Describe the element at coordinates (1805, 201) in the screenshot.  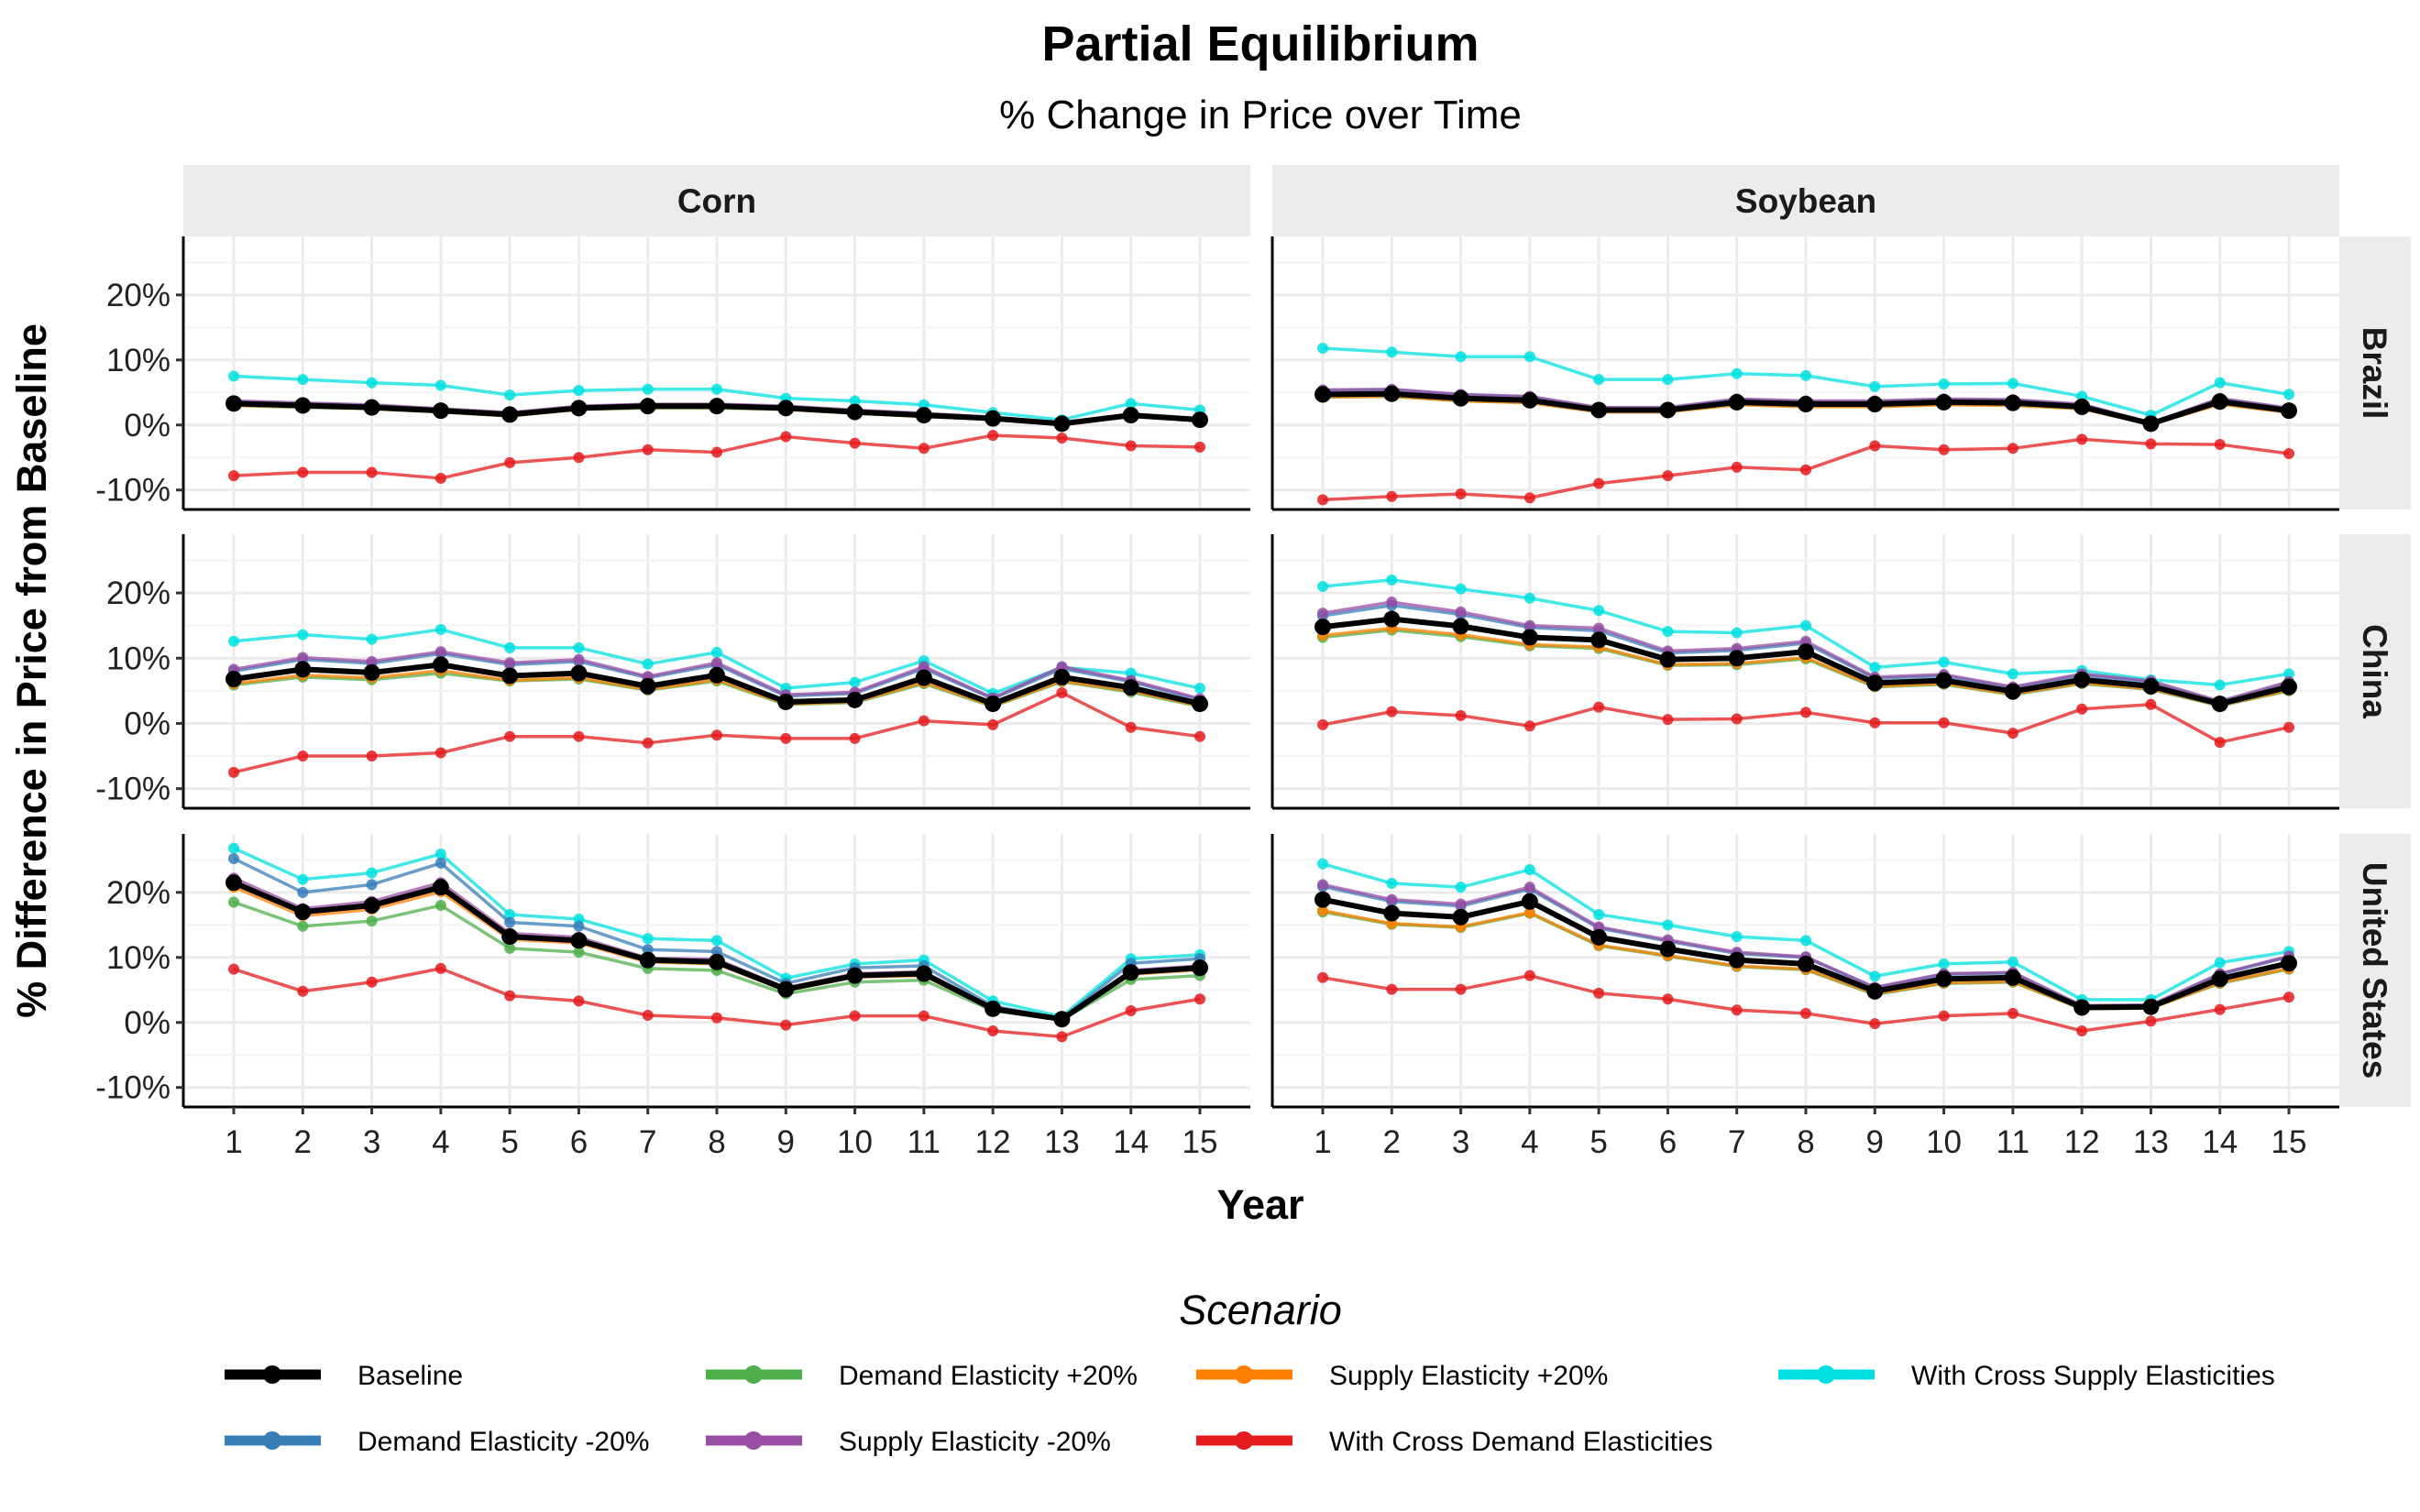
I see `column-label-soybean: Soybean` at that location.